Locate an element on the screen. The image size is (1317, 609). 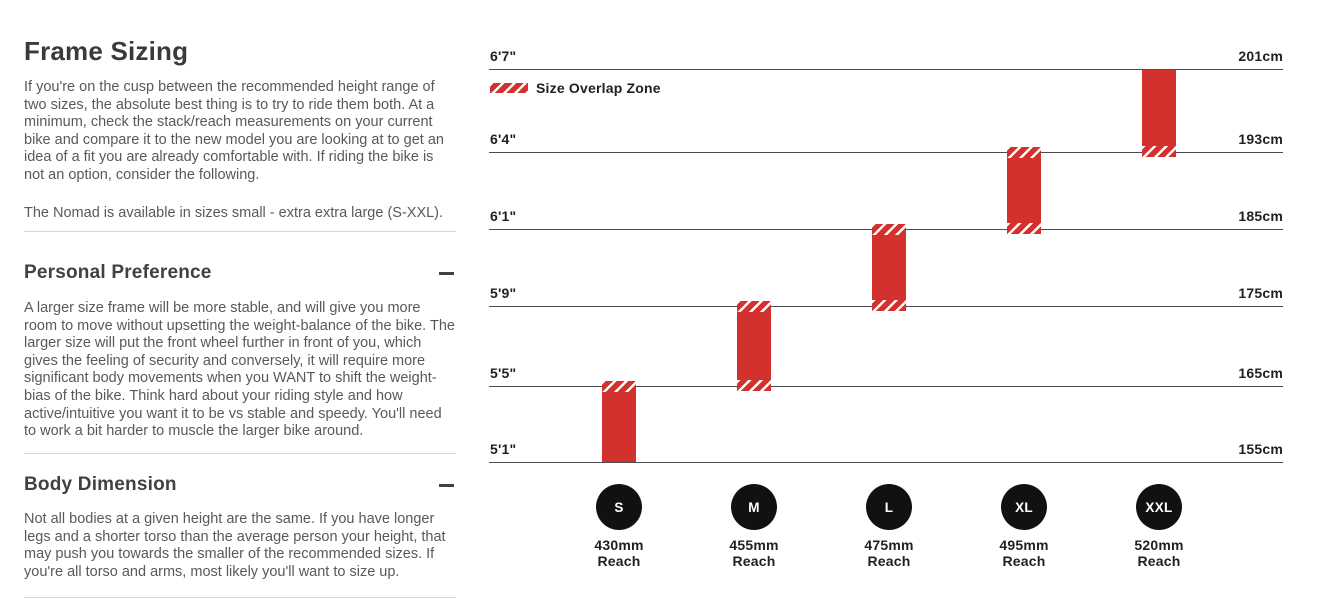
height-label-cm: 175cm is located at coordinates (1260, 293).